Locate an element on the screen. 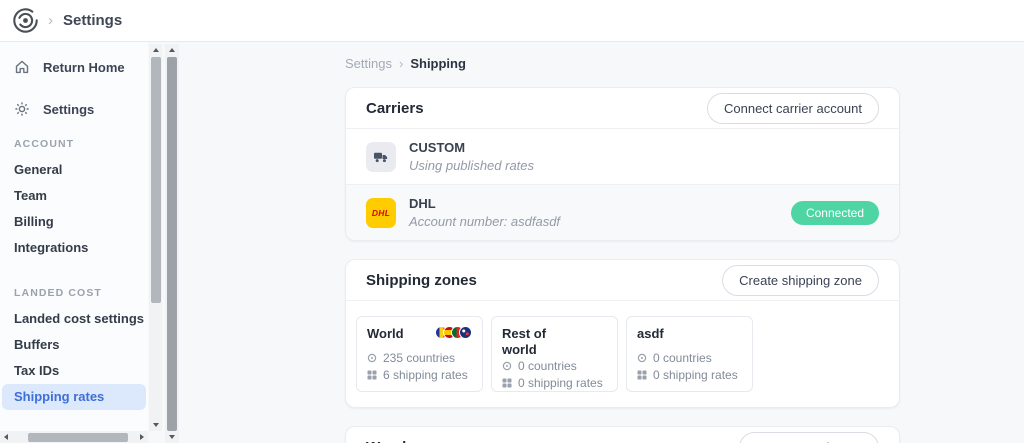 The height and width of the screenshot is (443, 1024). sidebar-item-label: Return Home is located at coordinates (84, 67).